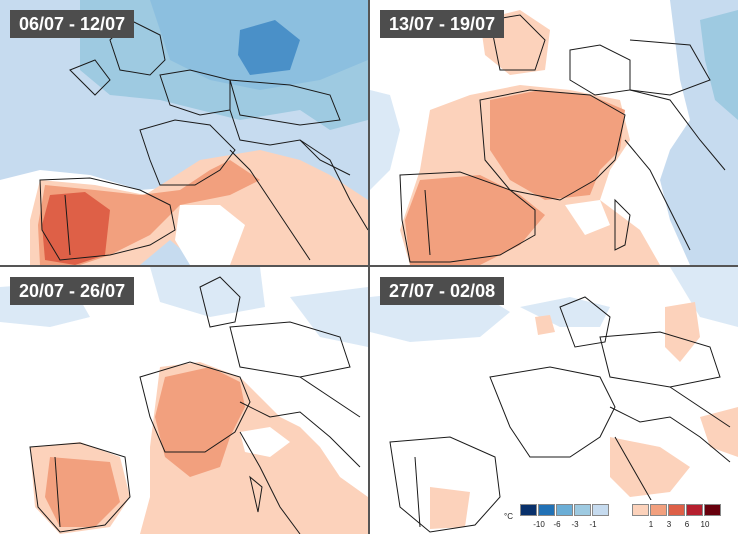  What do you see at coordinates (705, 524) in the screenshot?
I see `legend-tick-warm: 10` at bounding box center [705, 524].